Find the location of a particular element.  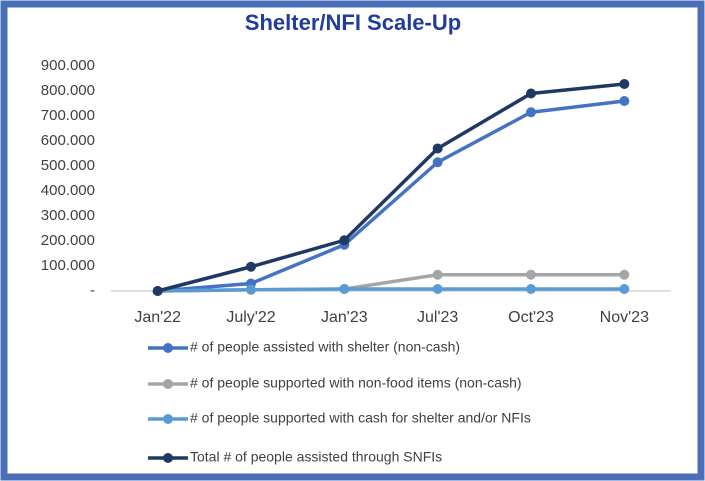

x-tick-label: Nov'23 is located at coordinates (624, 317).